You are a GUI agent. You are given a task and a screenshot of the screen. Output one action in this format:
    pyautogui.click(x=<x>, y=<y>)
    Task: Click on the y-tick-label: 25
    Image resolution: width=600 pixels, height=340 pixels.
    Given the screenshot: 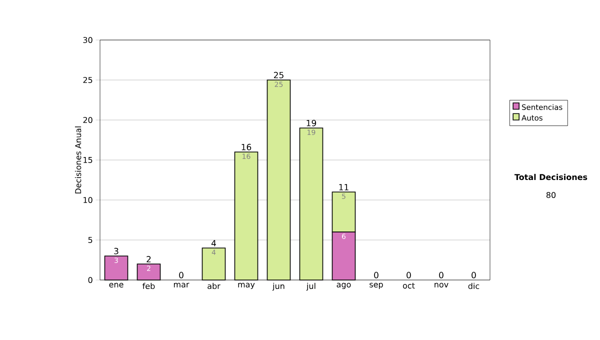 What is the action you would take?
    pyautogui.click(x=87, y=80)
    